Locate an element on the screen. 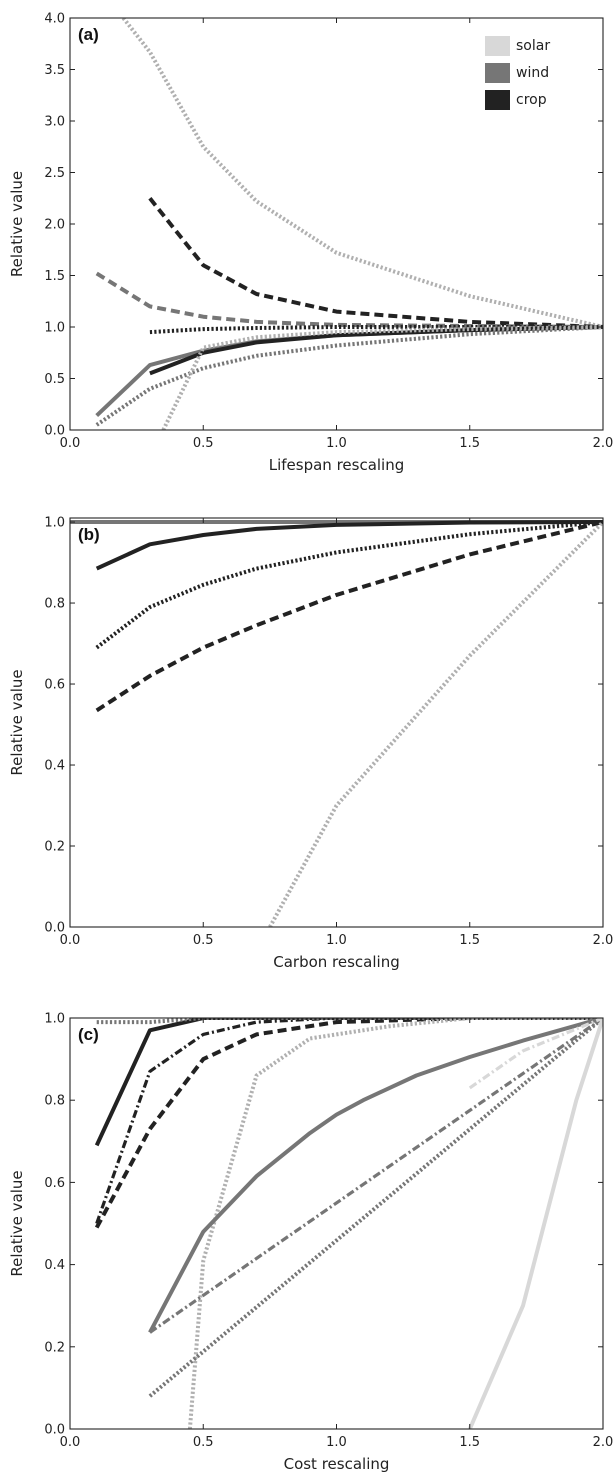 This screenshot has height=1478, width=616. legend-label-crop: crop is located at coordinates (531, 100).